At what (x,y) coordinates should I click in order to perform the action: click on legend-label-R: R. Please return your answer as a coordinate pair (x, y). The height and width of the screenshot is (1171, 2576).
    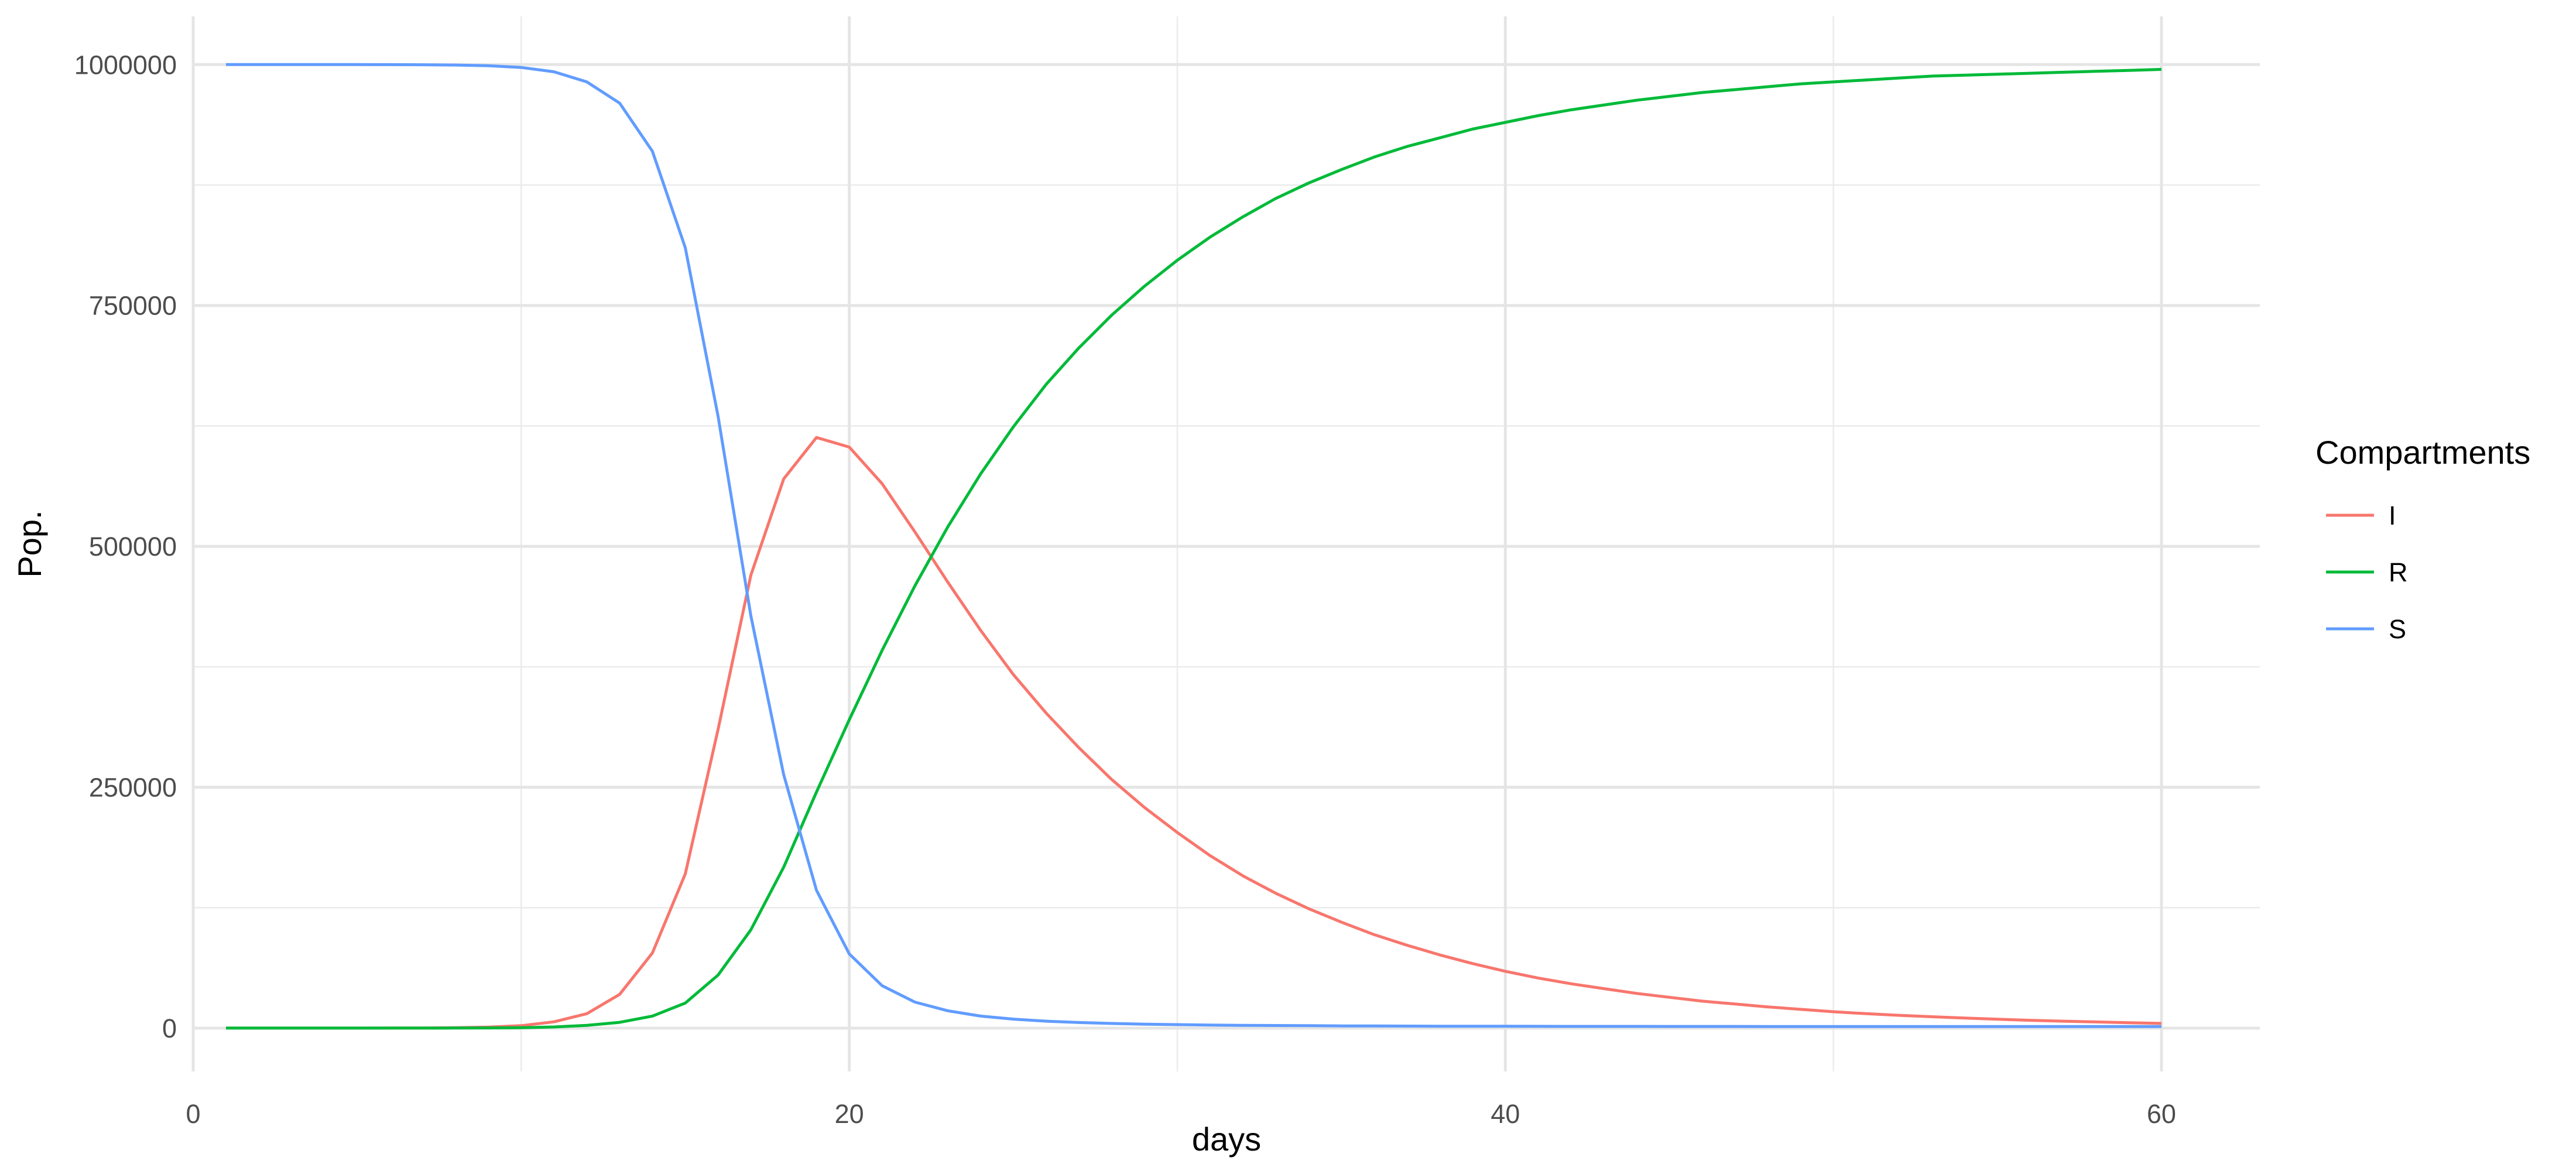
    Looking at the image, I should click on (2398, 572).